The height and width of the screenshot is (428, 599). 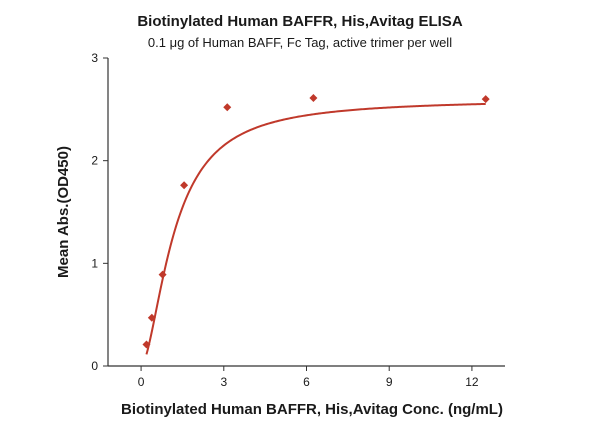 I want to click on x-axis-ticks: 0 3 6 9 12, so click(x=308, y=377).